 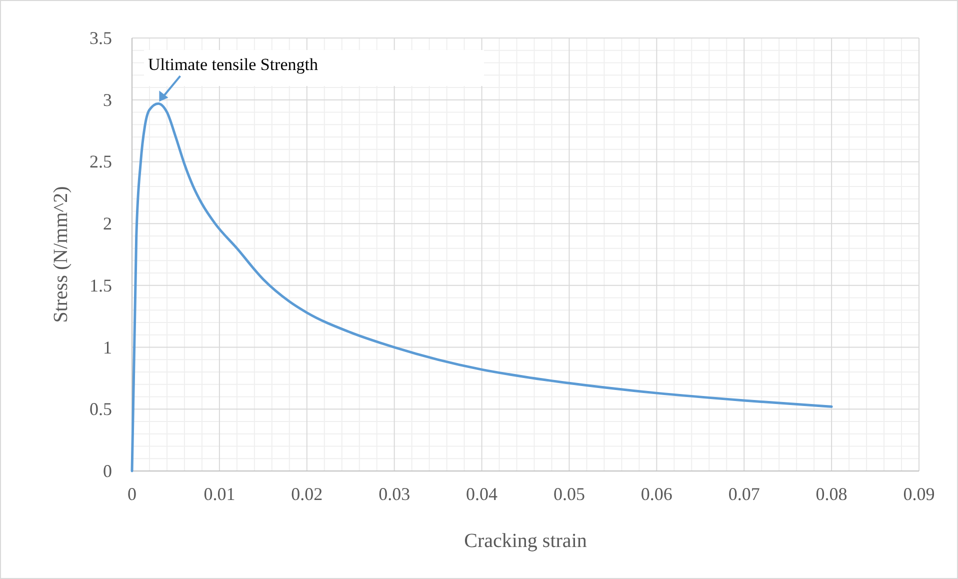 I want to click on y-tick-label: 2.5, so click(x=101, y=162).